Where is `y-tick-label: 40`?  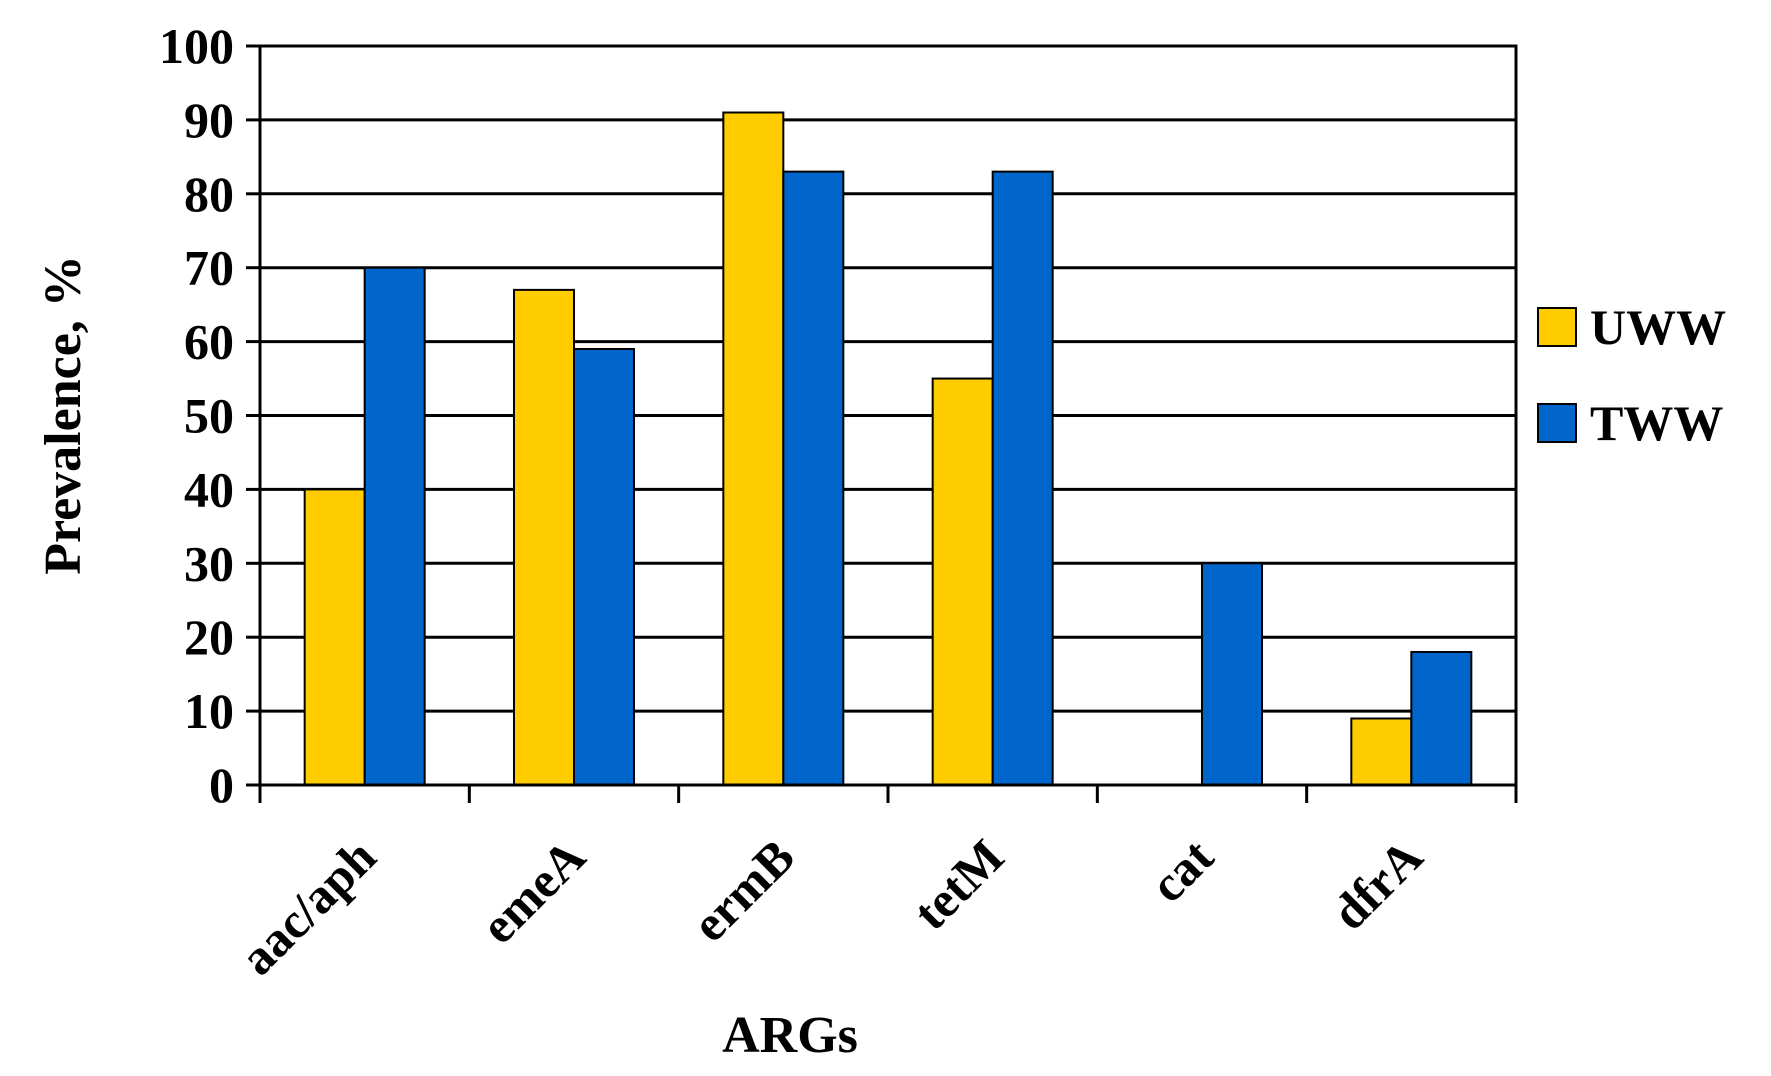
y-tick-label: 40 is located at coordinates (209, 489).